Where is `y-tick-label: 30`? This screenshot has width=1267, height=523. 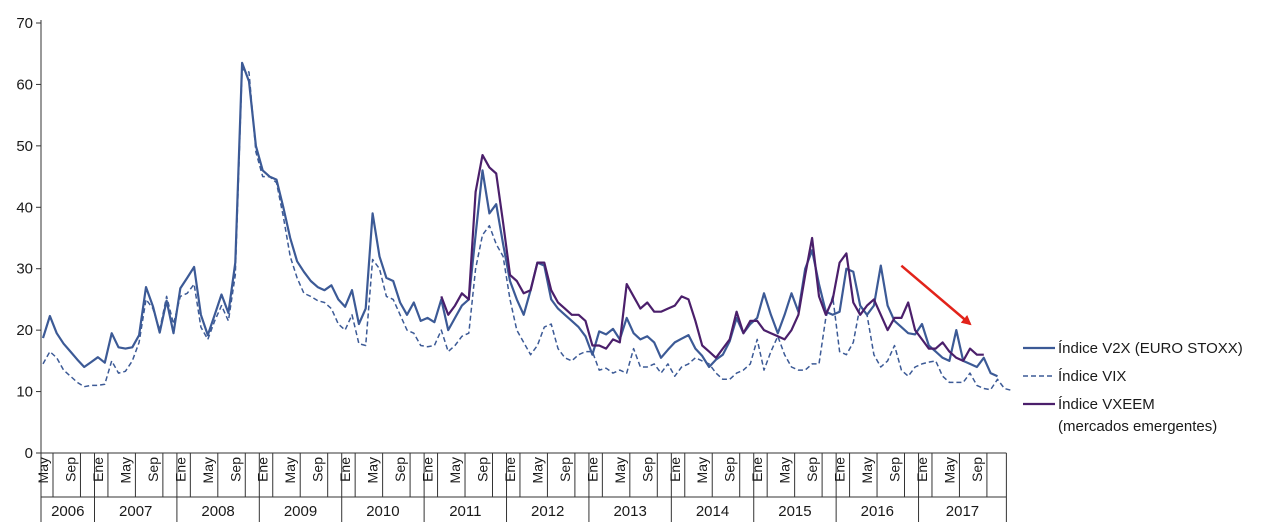
y-tick-label: 30 is located at coordinates (24, 269).